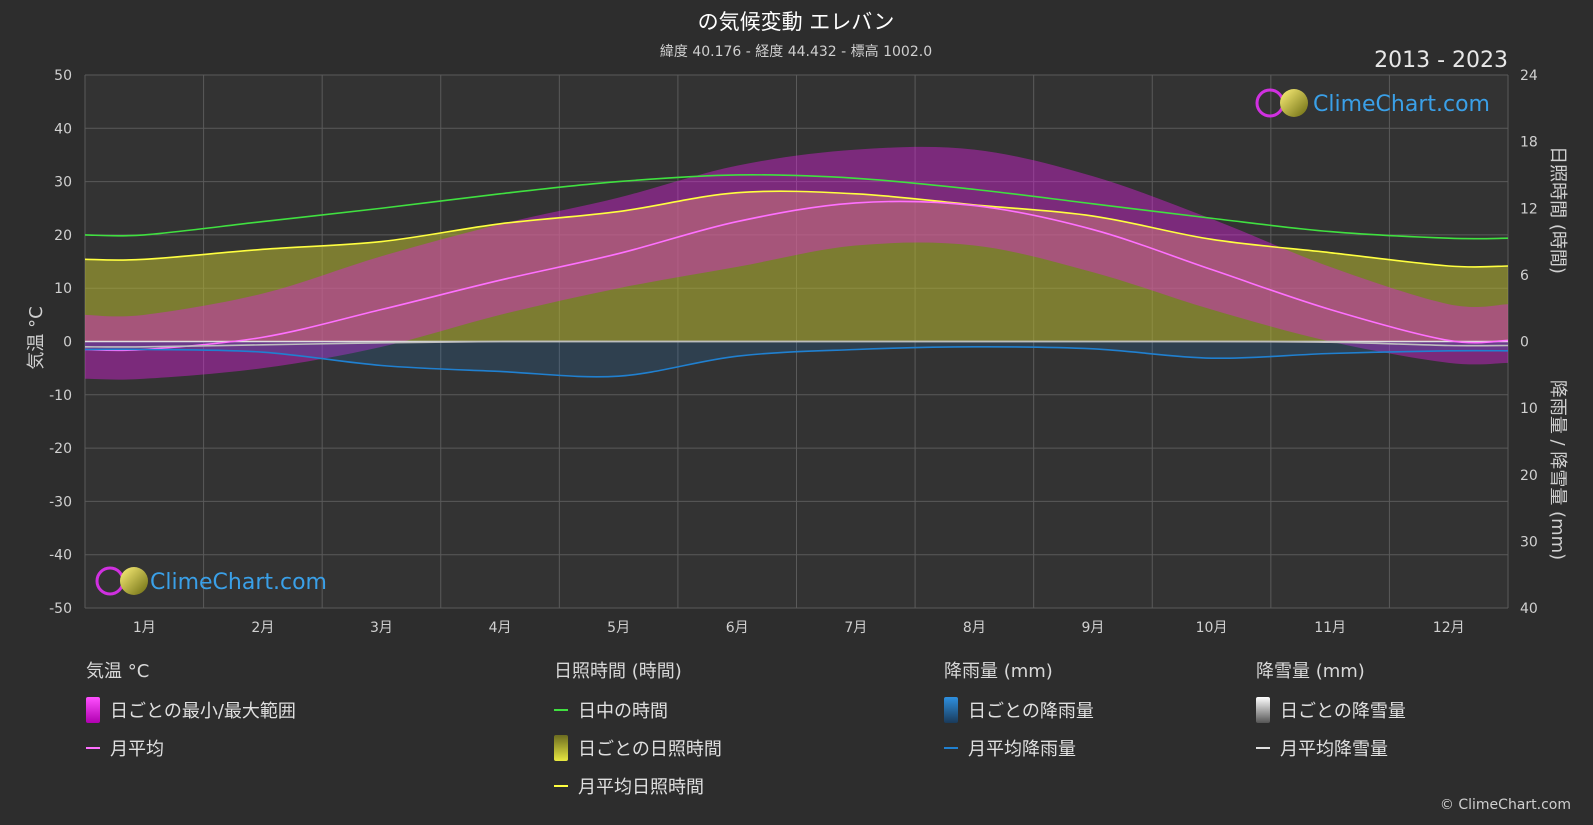 Image resolution: width=1593 pixels, height=825 pixels. Describe the element at coordinates (1441, 60) in the screenshot. I see `year-range: 2013 - 2023` at that location.